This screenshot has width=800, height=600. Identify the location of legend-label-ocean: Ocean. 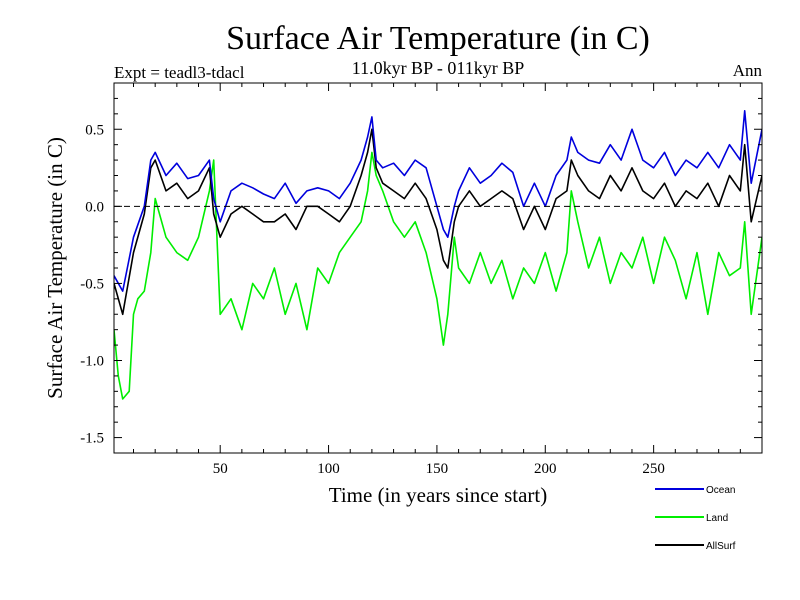
(720, 490).